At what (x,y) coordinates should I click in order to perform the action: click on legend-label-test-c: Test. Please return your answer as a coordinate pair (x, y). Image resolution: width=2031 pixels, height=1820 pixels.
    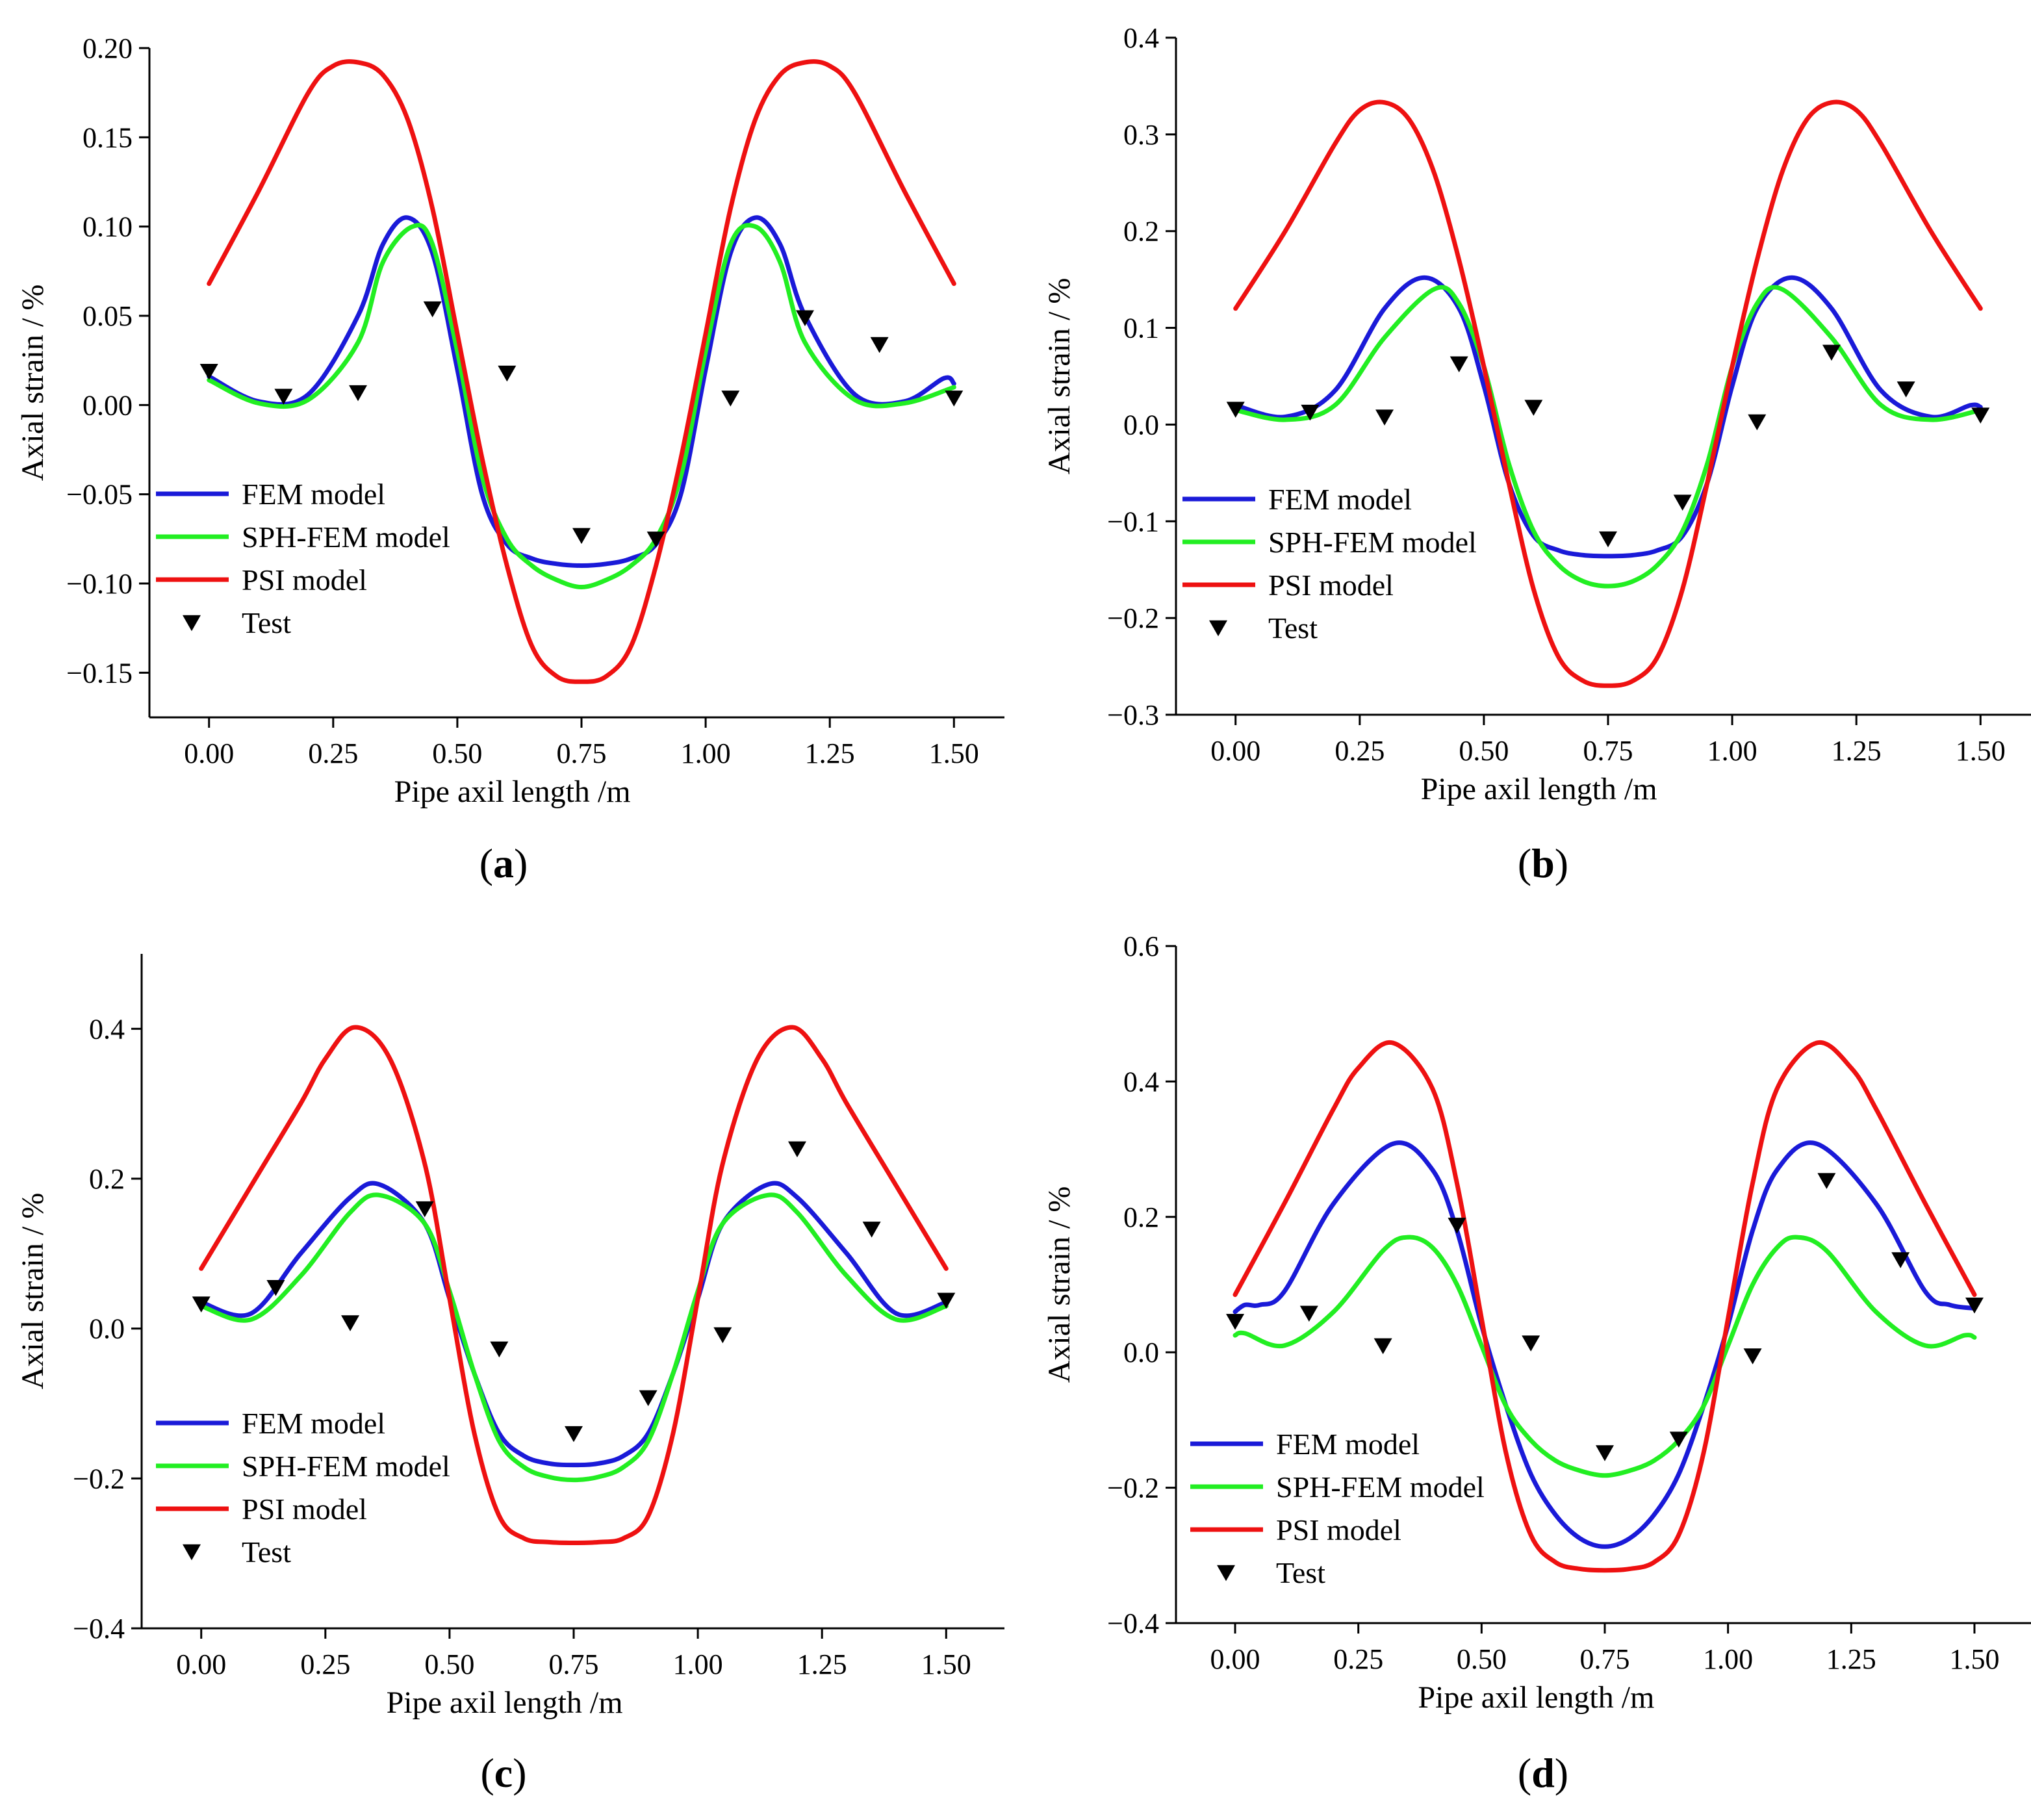
    Looking at the image, I should click on (266, 1552).